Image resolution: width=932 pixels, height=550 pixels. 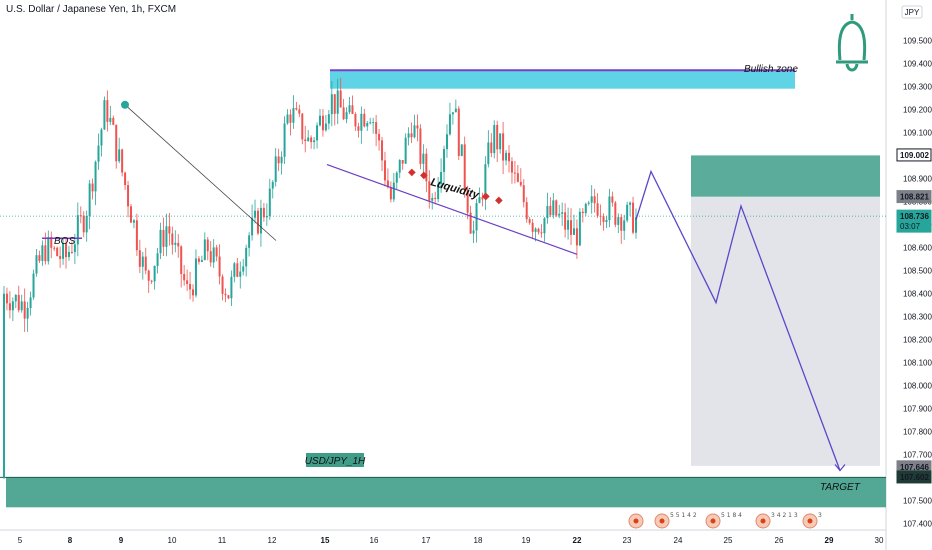 What do you see at coordinates (738, 320) in the screenshot?
I see `projection-path` at bounding box center [738, 320].